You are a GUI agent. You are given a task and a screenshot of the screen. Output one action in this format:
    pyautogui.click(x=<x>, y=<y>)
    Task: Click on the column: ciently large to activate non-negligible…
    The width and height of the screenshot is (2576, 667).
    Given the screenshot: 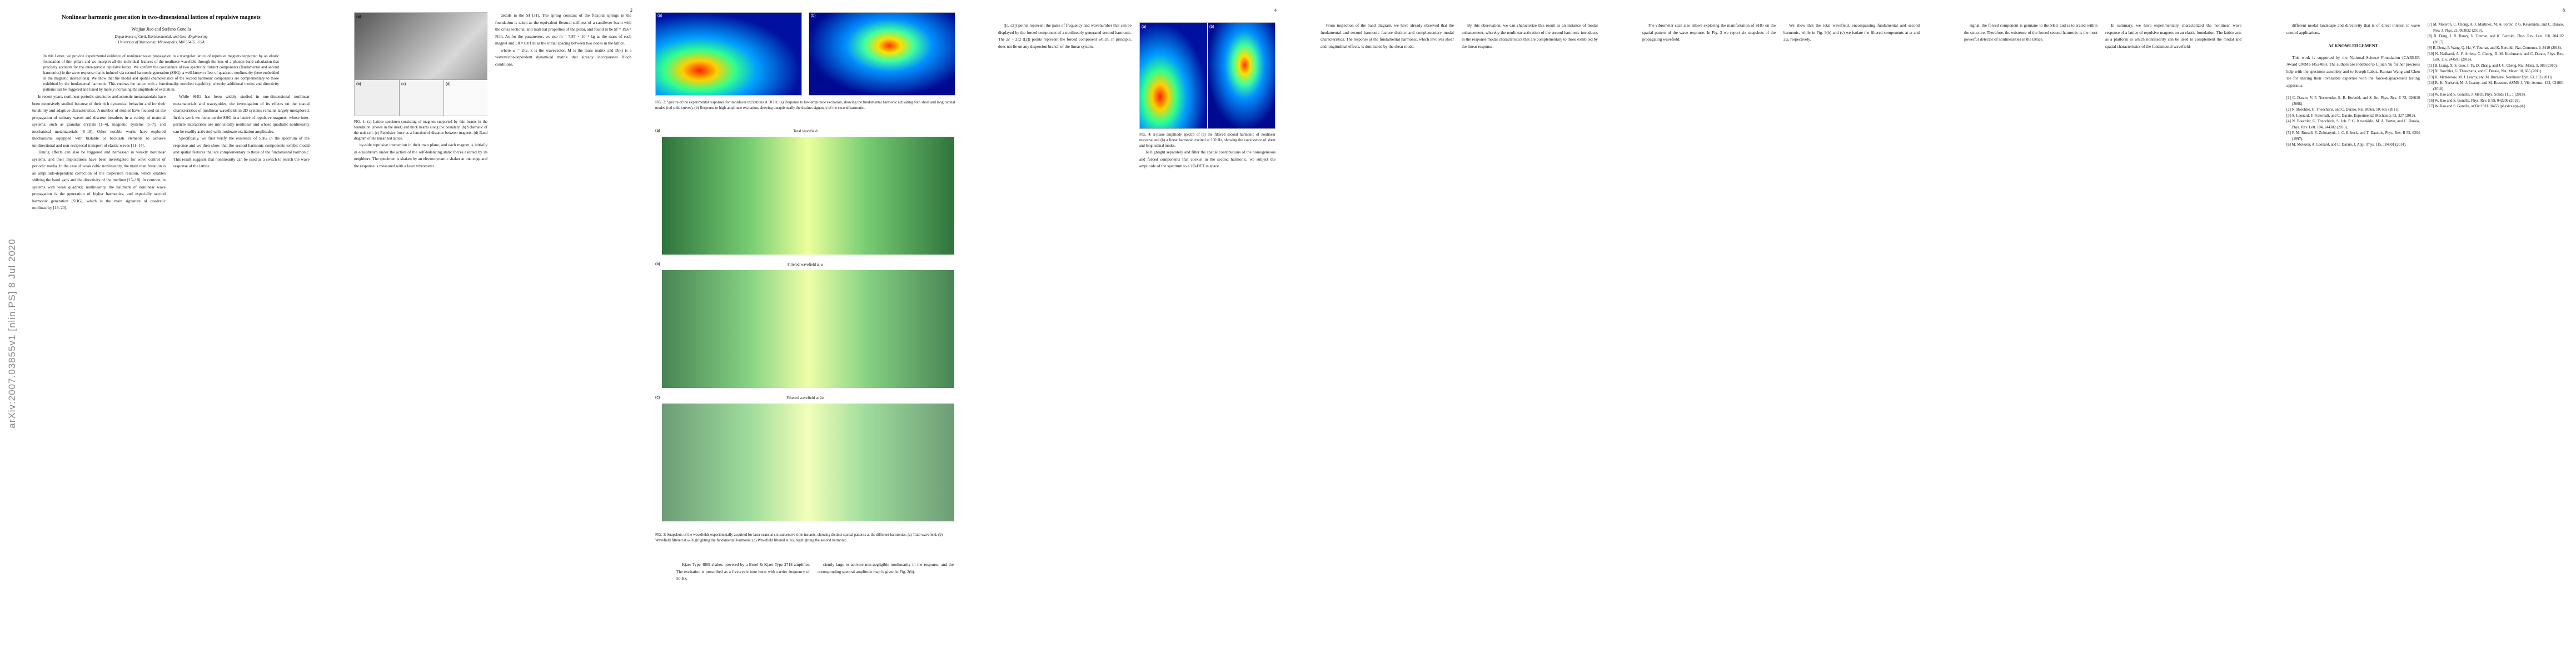 What is the action you would take?
    pyautogui.click(x=886, y=611)
    